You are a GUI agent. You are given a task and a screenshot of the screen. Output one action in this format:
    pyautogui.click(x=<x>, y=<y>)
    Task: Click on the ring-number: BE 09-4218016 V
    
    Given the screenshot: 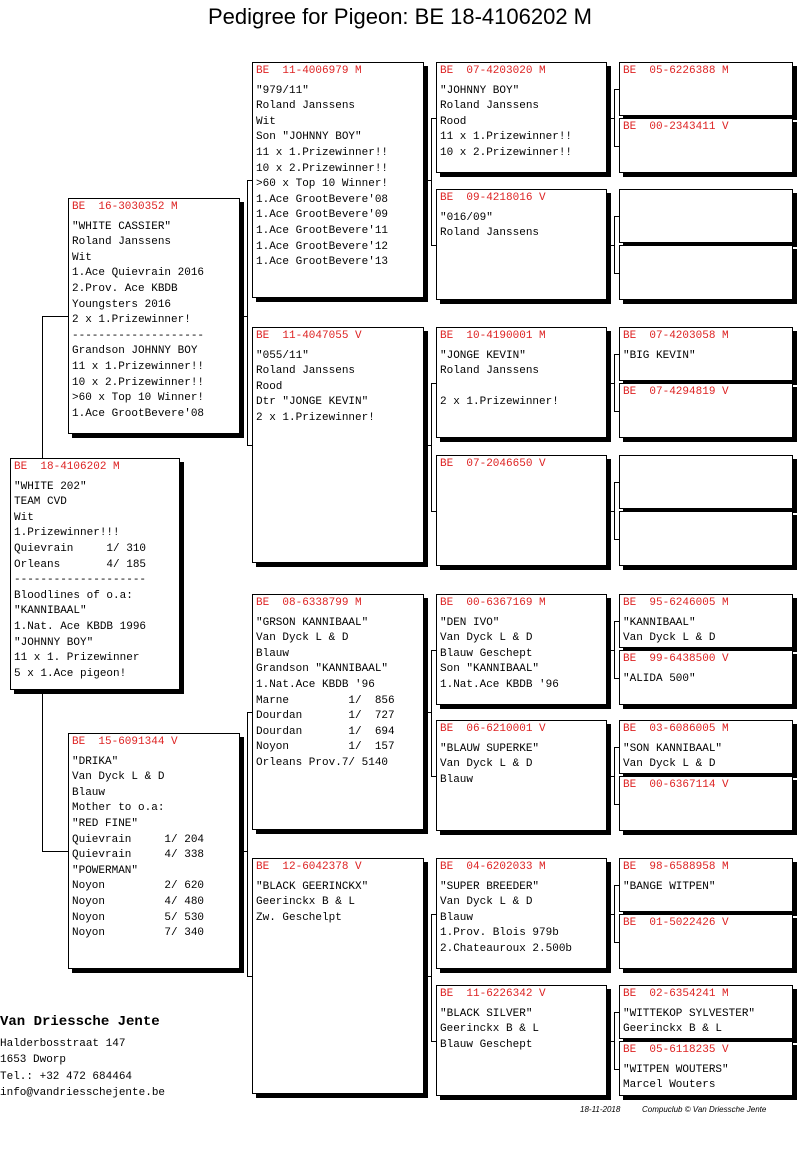 What is the action you would take?
    pyautogui.click(x=493, y=198)
    